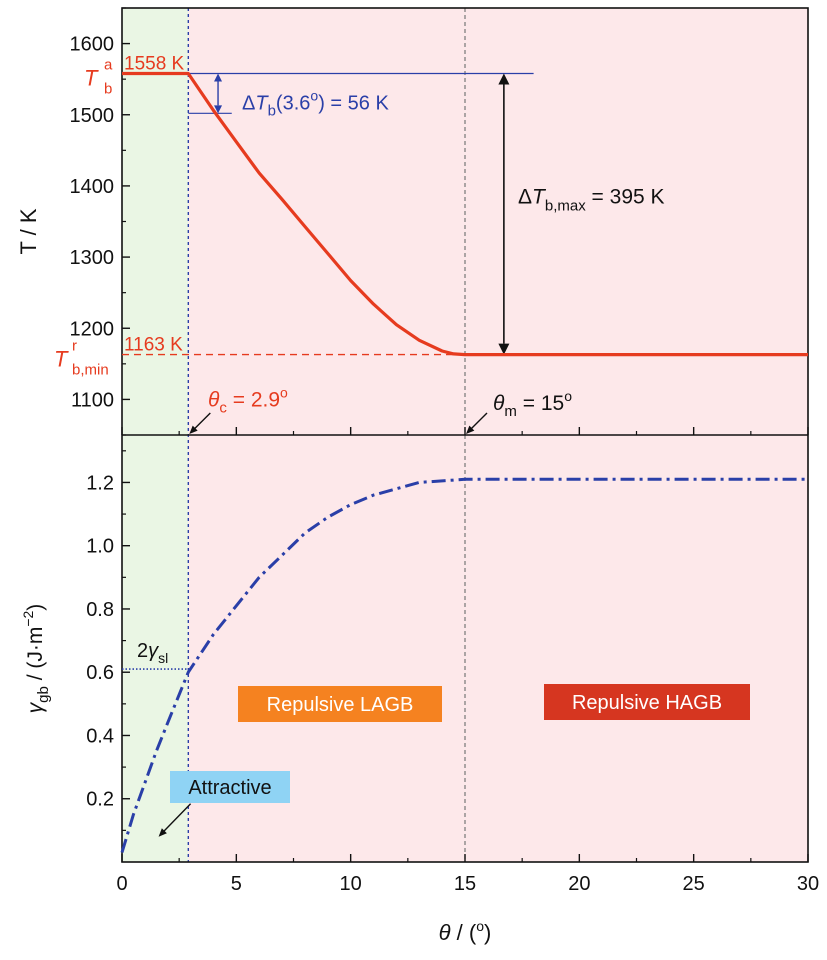 This screenshot has width=827, height=960. I want to click on top-y-axis-label: T / K, so click(28, 231).